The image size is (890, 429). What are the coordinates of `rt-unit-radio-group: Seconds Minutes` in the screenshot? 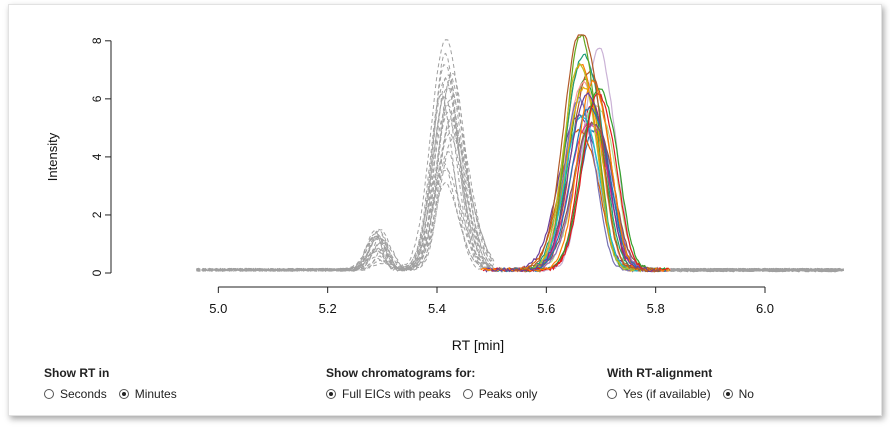 It's located at (116, 394).